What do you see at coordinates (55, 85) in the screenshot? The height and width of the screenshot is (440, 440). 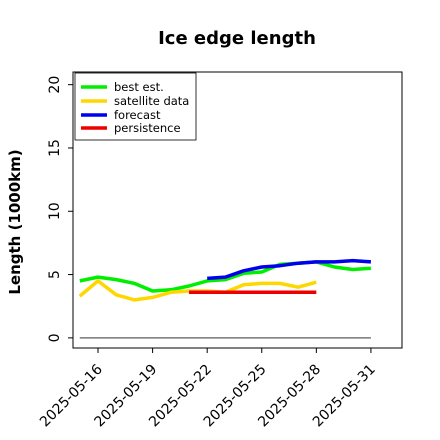 I see `y-tick-label: 20` at bounding box center [55, 85].